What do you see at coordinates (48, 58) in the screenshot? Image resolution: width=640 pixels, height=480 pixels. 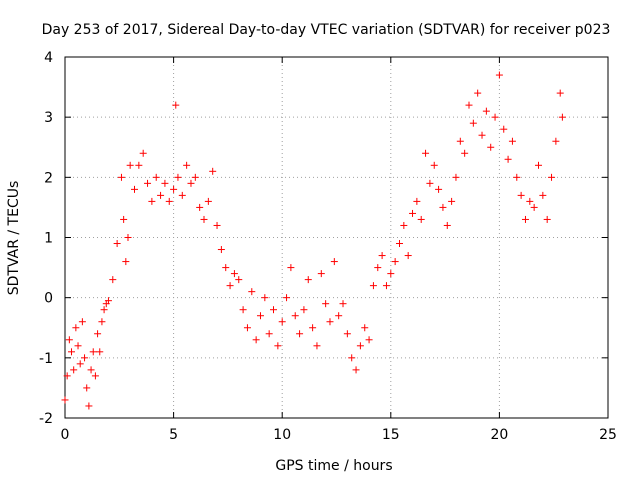 I see `y-tick-label: 4` at bounding box center [48, 58].